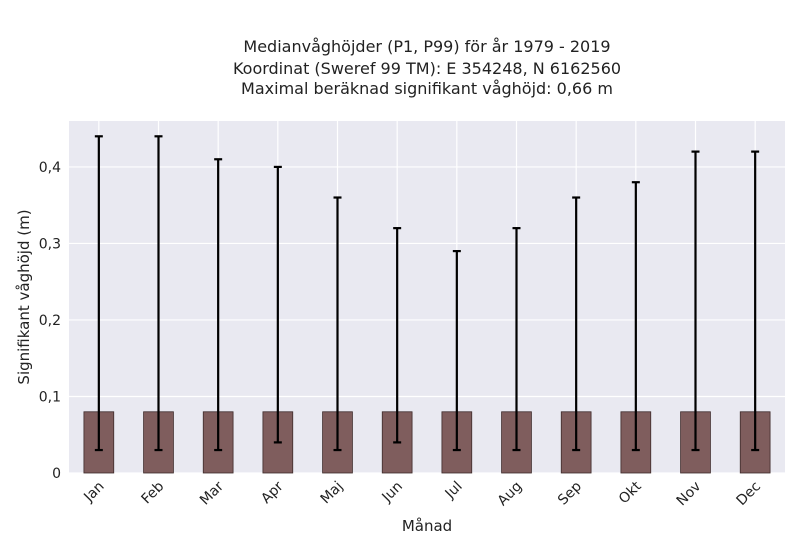 The height and width of the screenshot is (550, 800). I want to click on error-bar-jan, so click(98, 293).